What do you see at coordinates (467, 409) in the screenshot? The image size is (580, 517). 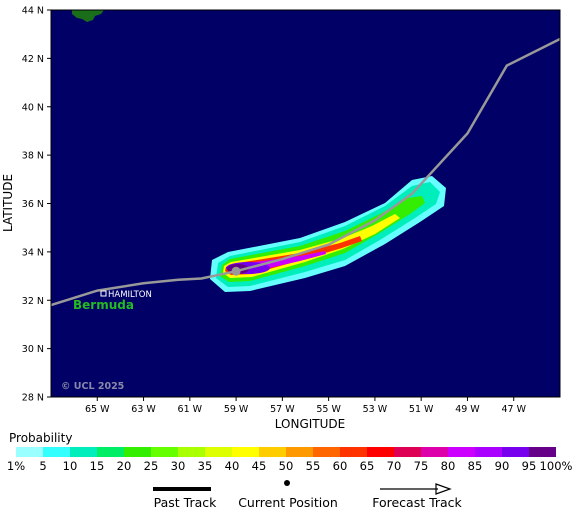 I see `lon-tick-label: 49 W` at bounding box center [467, 409].